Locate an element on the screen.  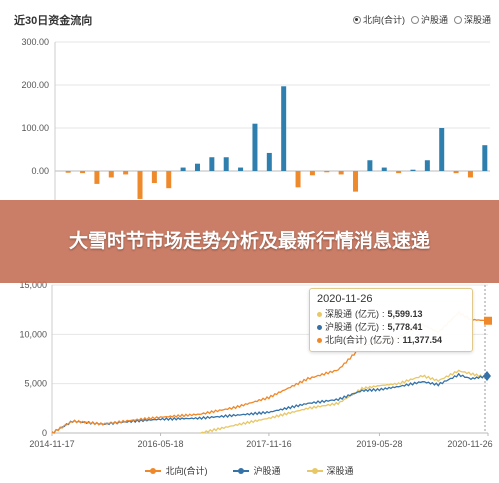
bar-y-tick-label: 300.00 is located at coordinates (35, 42).